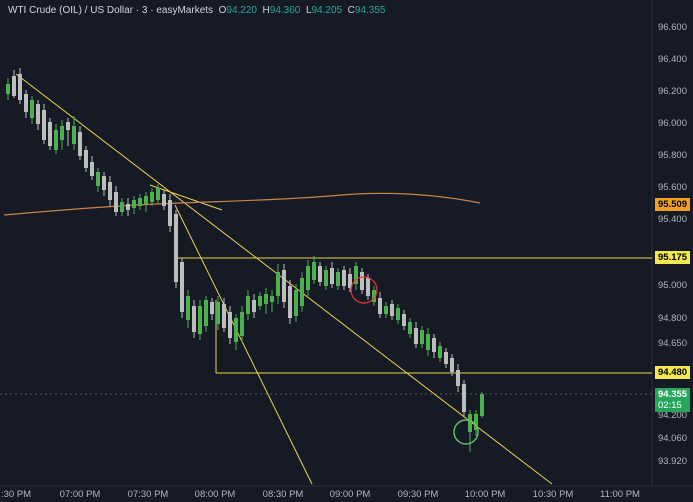 The width and height of the screenshot is (693, 502). Describe the element at coordinates (673, 394) in the screenshot. I see `current-price: 94.355` at that location.